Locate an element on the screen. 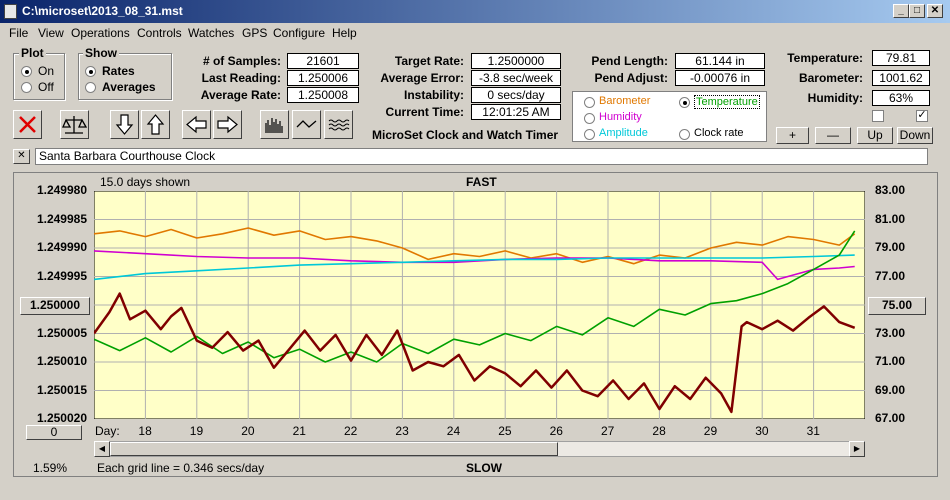 The width and height of the screenshot is (950, 500). close-window-button: ✕ is located at coordinates (935, 11).